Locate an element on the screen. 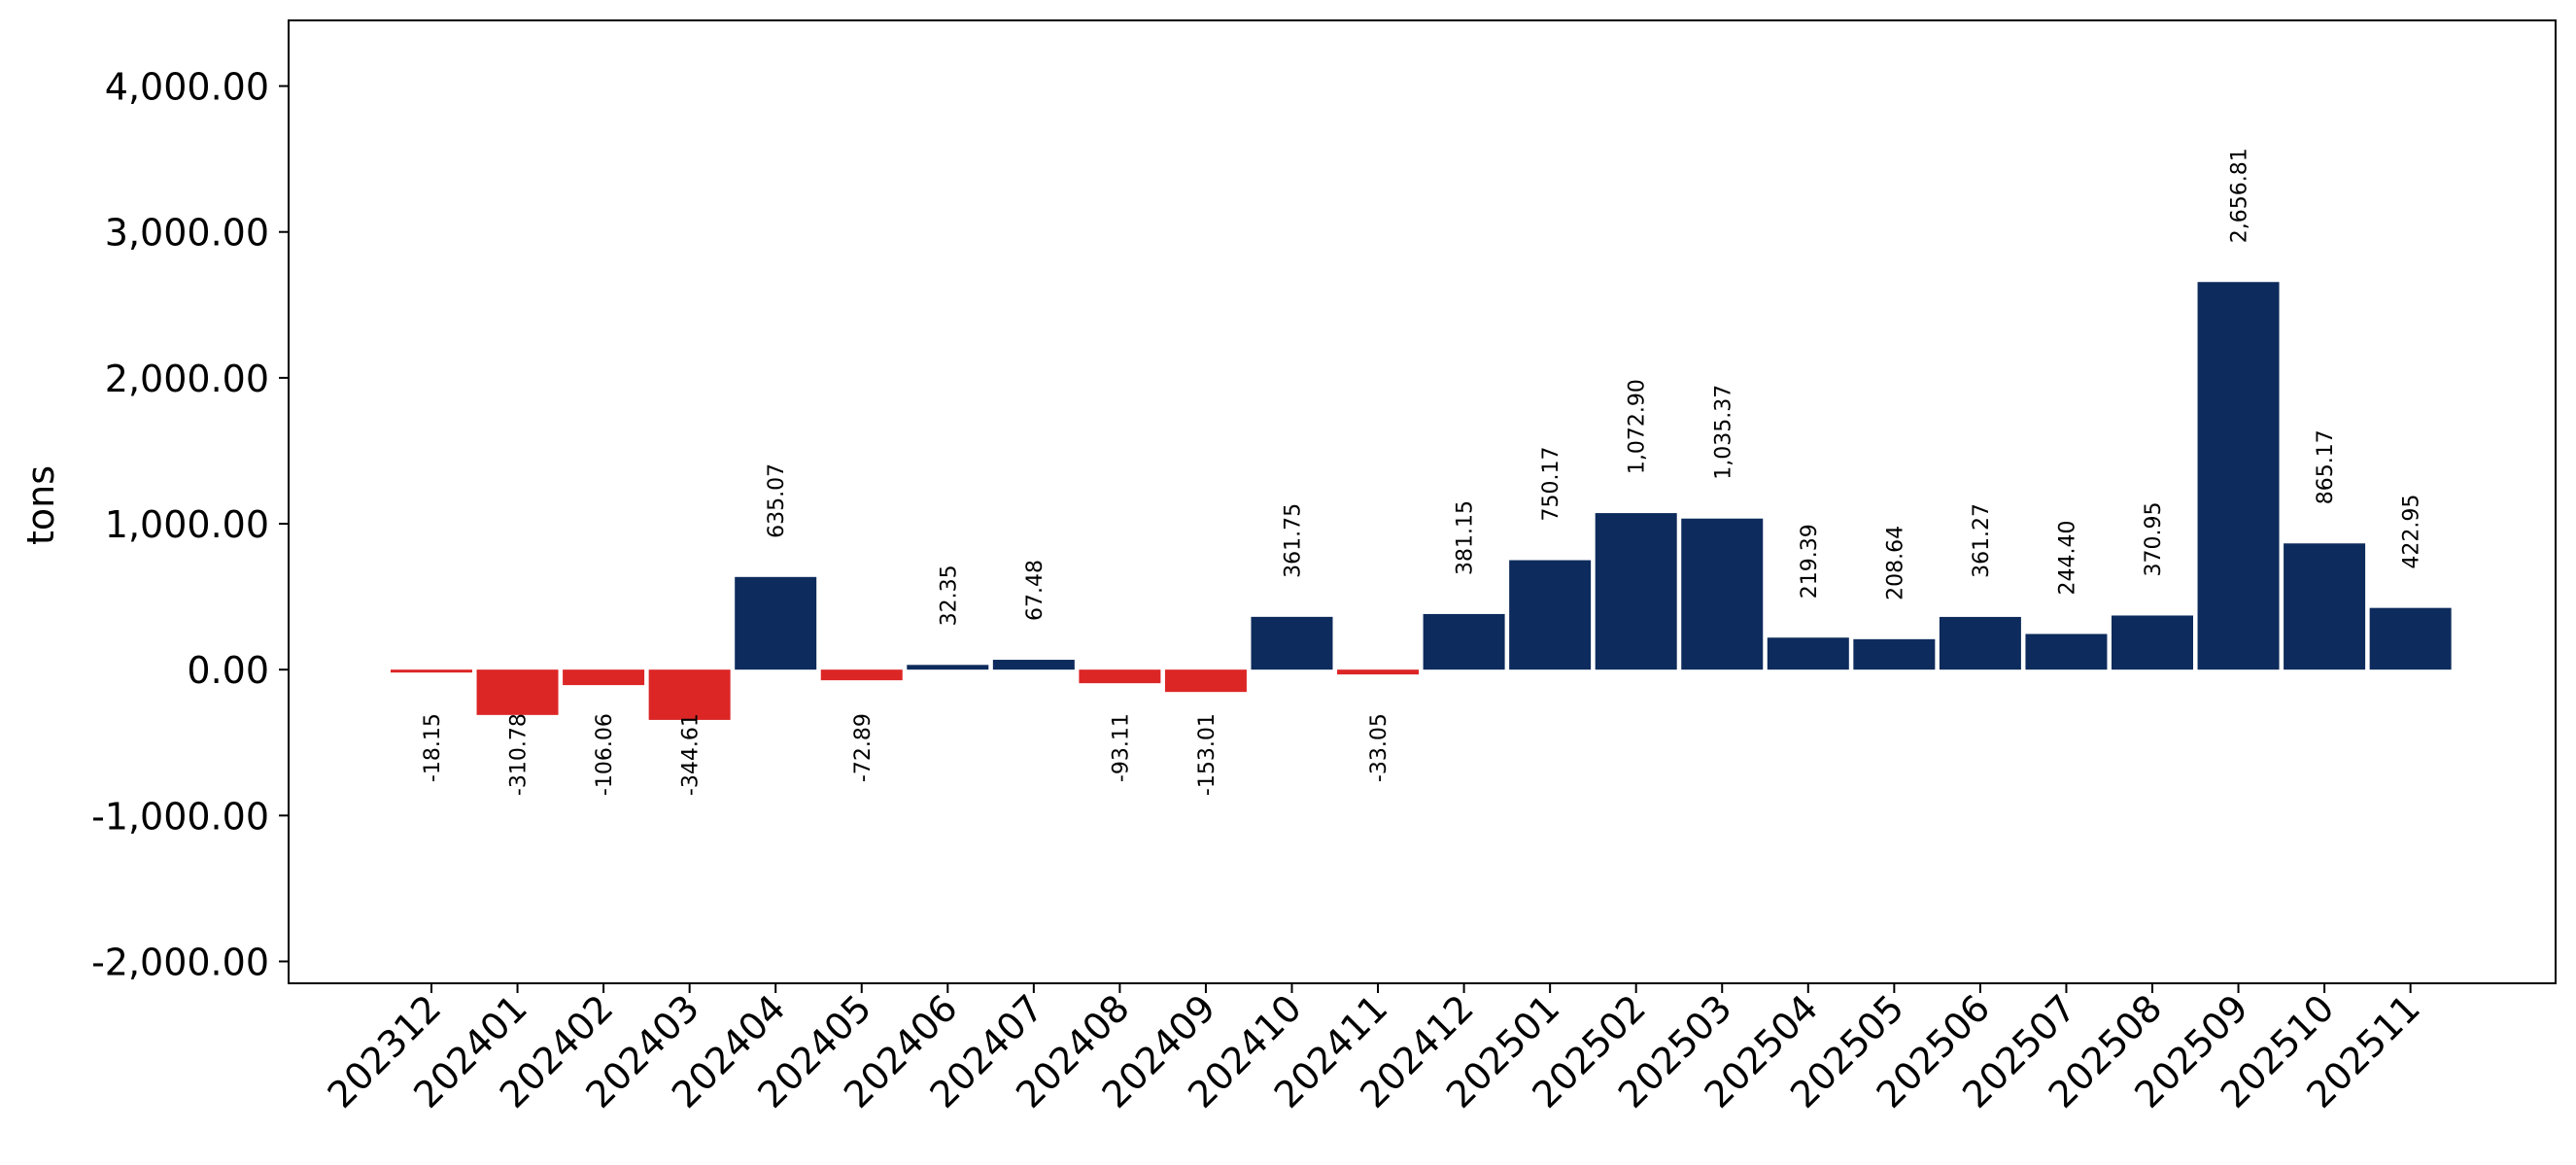  y-axis-label: tons is located at coordinates (40, 505).